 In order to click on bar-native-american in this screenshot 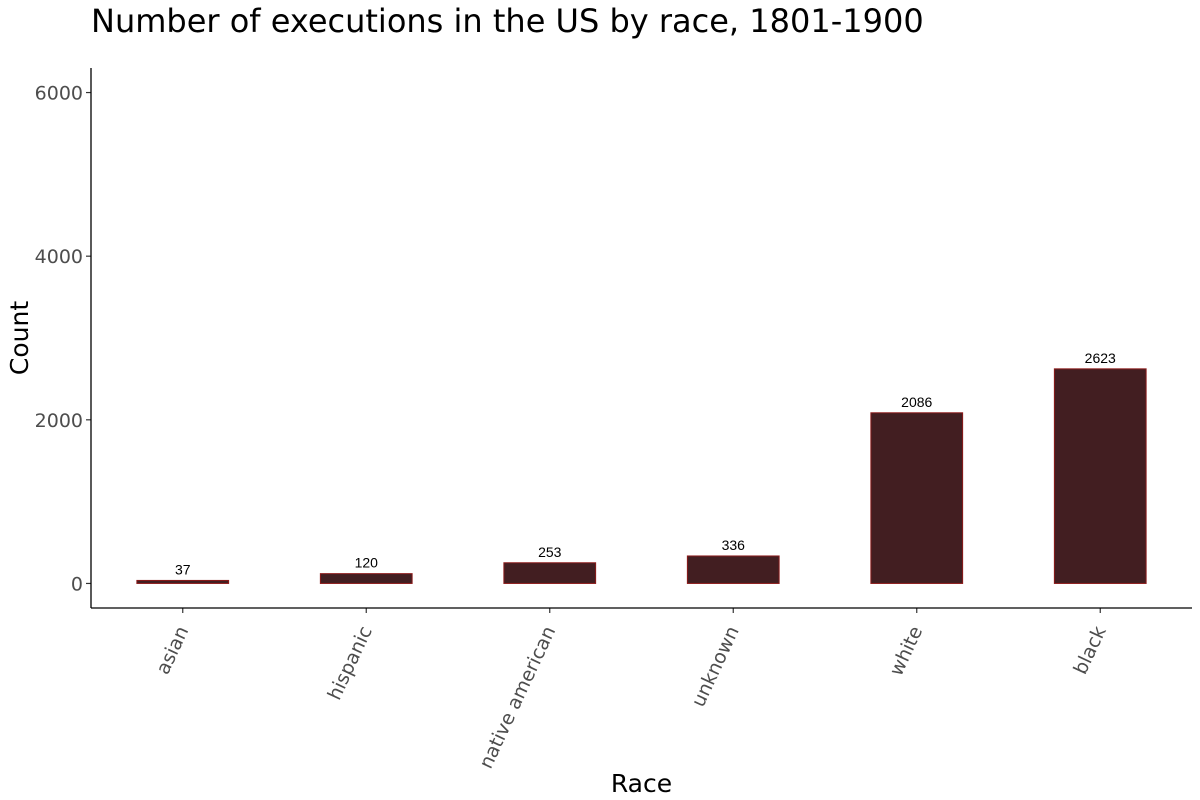, I will do `click(550, 573)`.